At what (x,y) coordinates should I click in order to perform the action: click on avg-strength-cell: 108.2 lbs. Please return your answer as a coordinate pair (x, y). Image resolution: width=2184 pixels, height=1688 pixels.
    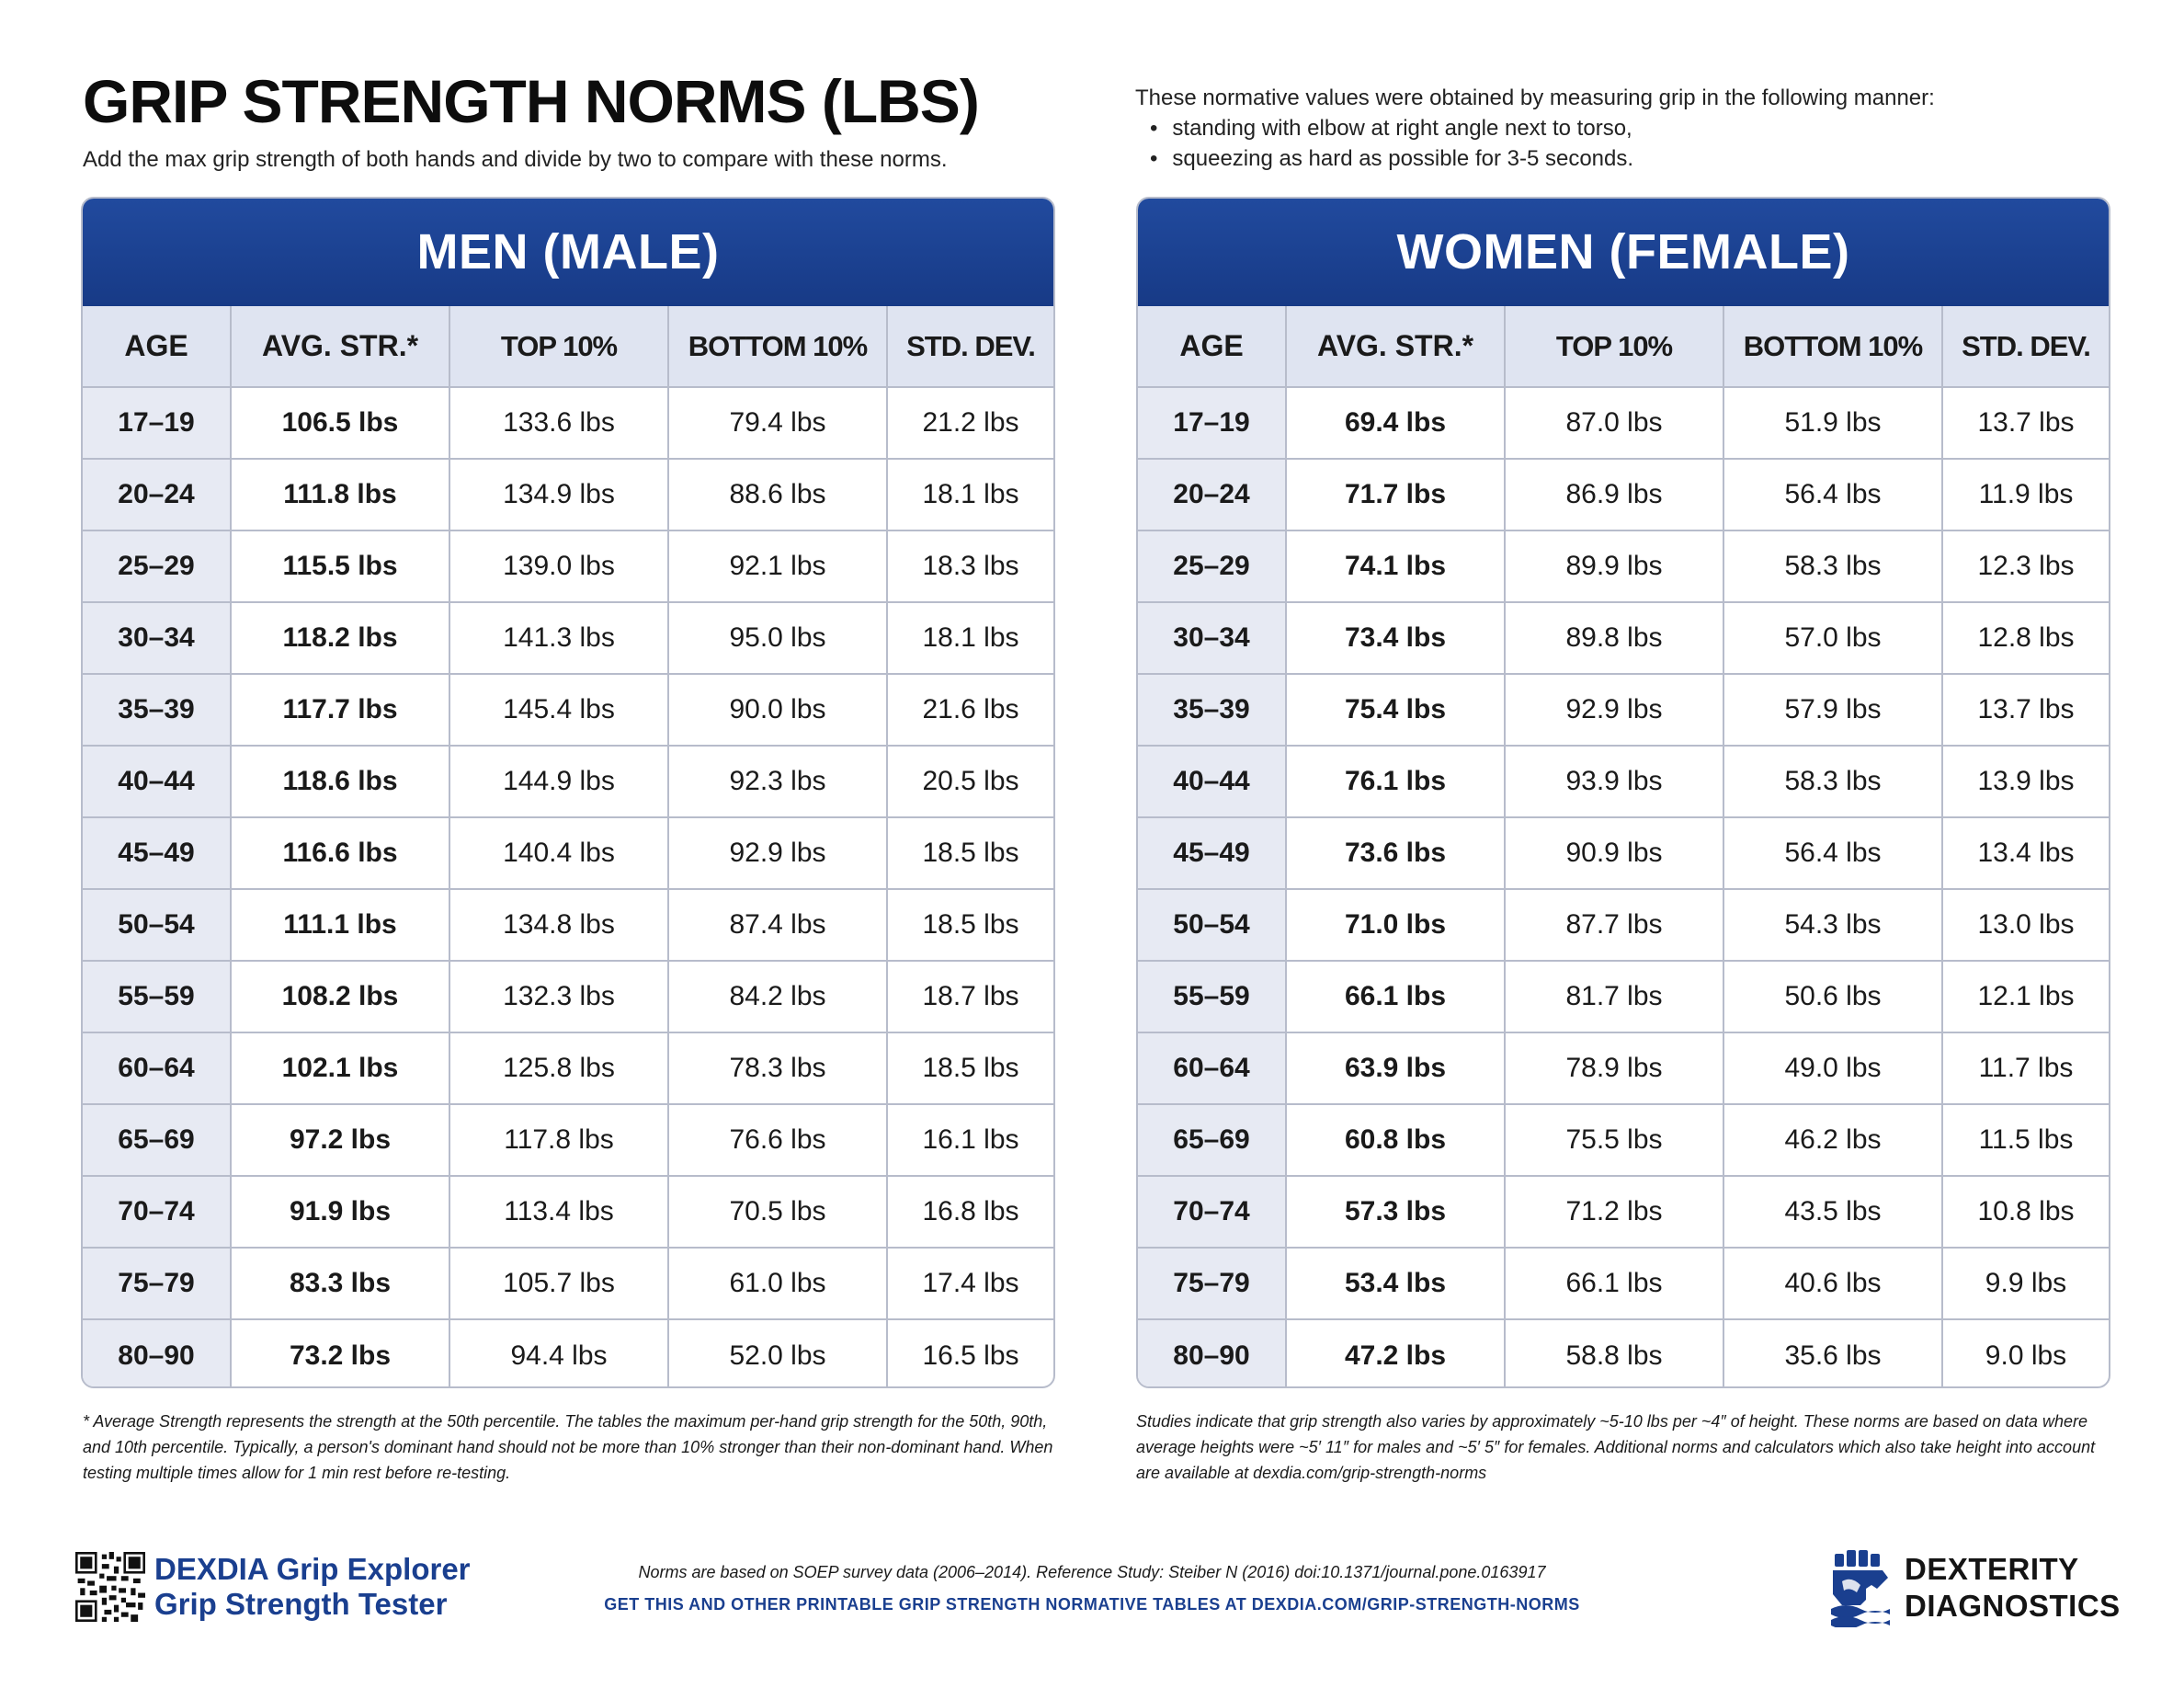
    Looking at the image, I should click on (340, 997).